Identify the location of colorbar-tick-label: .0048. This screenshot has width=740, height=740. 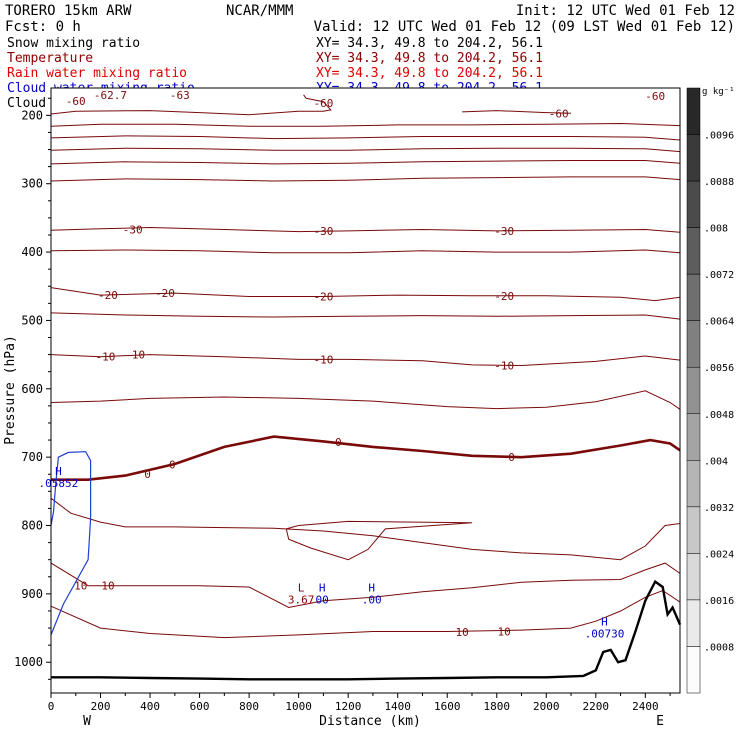
(719, 415).